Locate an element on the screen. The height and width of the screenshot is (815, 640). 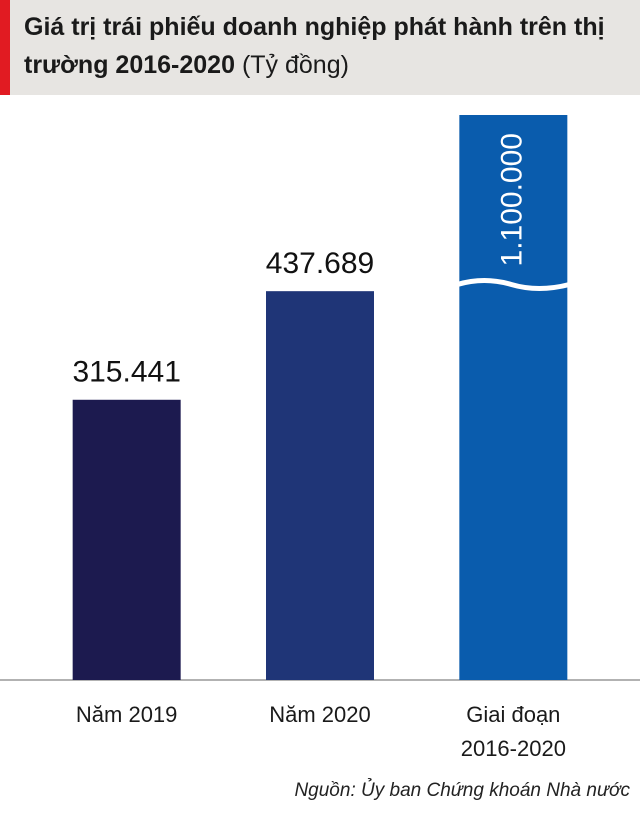
accent-bar is located at coordinates (5, 47).